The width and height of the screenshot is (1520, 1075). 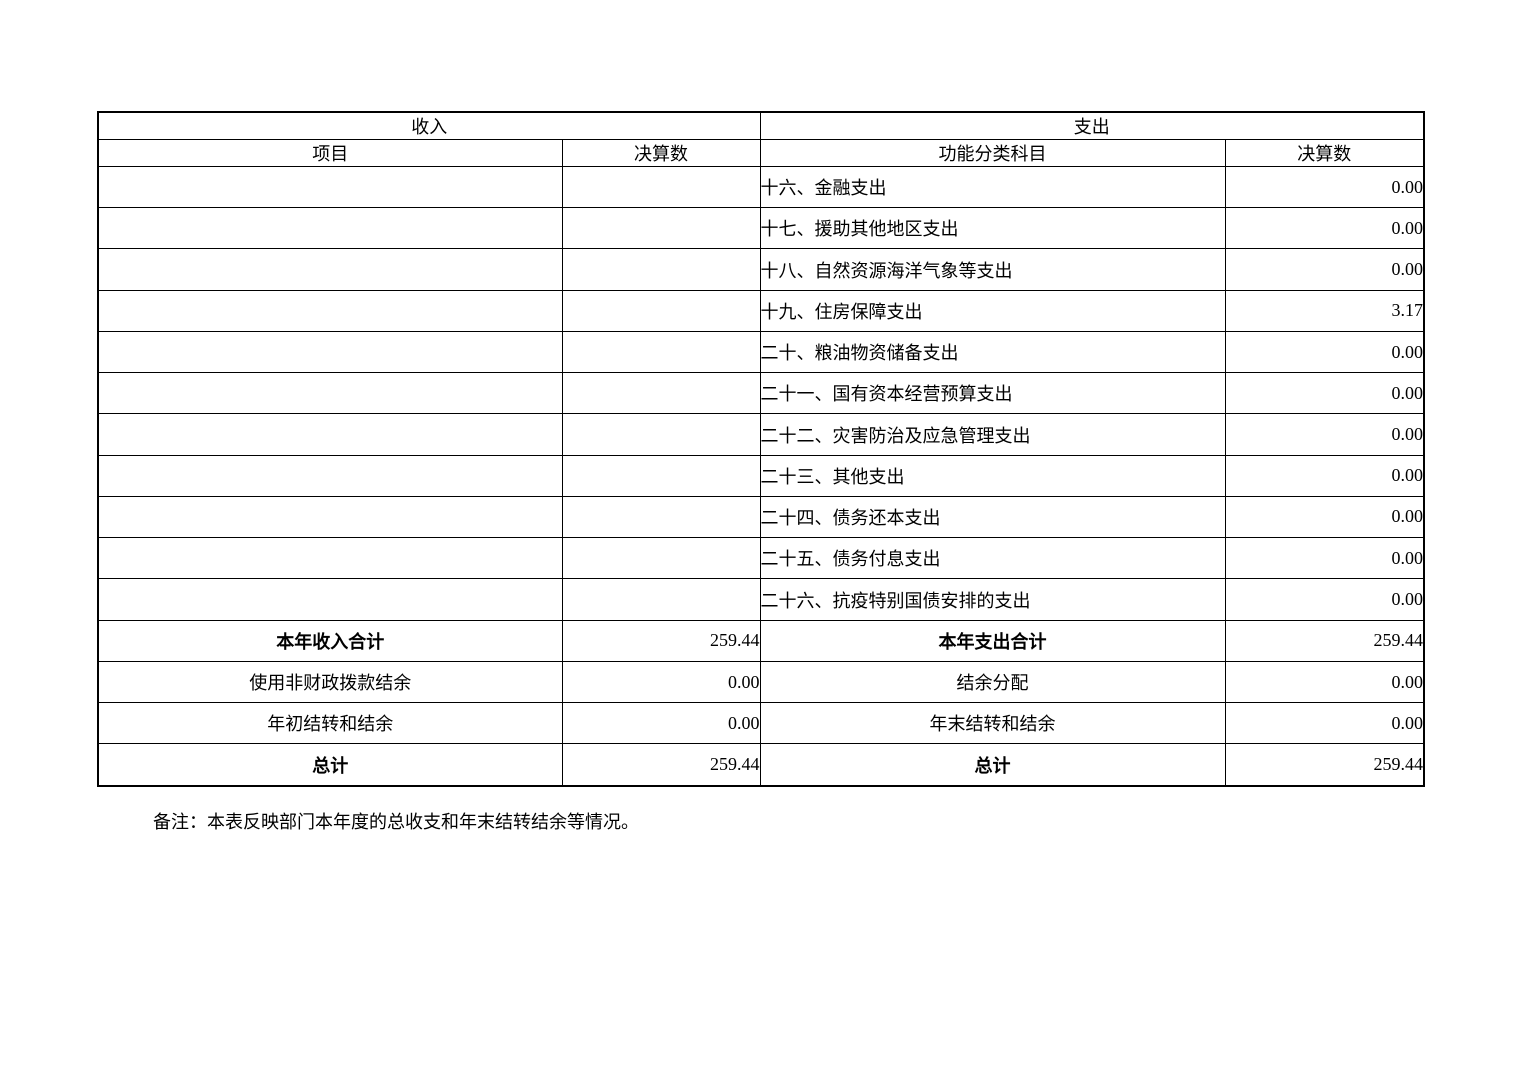 What do you see at coordinates (992, 599) in the screenshot?
I see `expense-item-cell: 二十六、抗疫特别国债安排的支出` at bounding box center [992, 599].